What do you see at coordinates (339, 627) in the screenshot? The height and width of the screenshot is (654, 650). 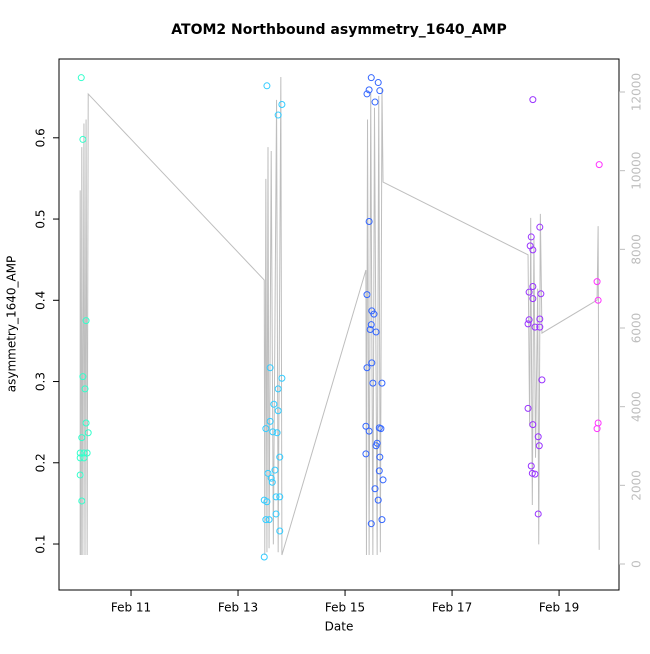 I see `x-axis-label: Date` at bounding box center [339, 627].